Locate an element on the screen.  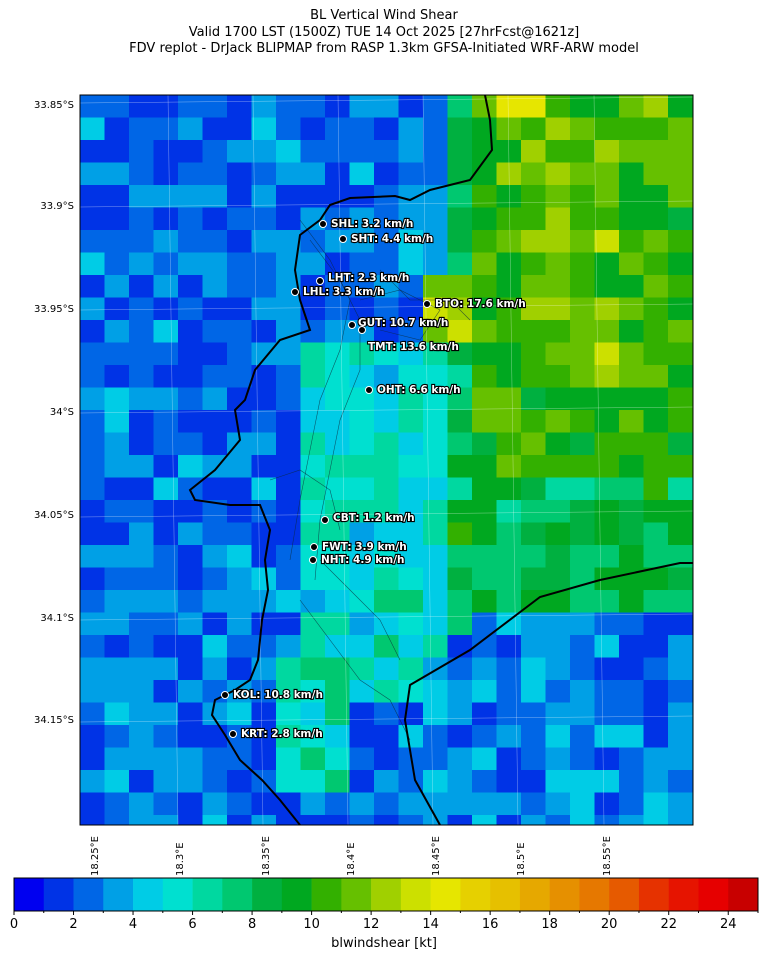
colorbar-tick-label: 0 is located at coordinates (14, 924).